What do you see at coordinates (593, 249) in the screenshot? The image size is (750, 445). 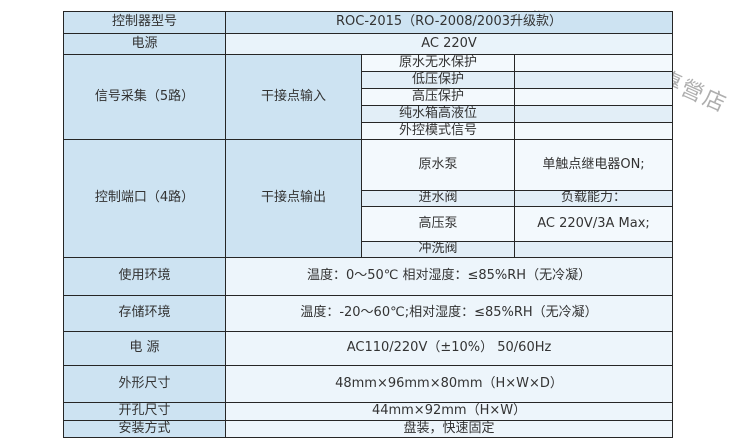 I see `cell-control-note` at bounding box center [593, 249].